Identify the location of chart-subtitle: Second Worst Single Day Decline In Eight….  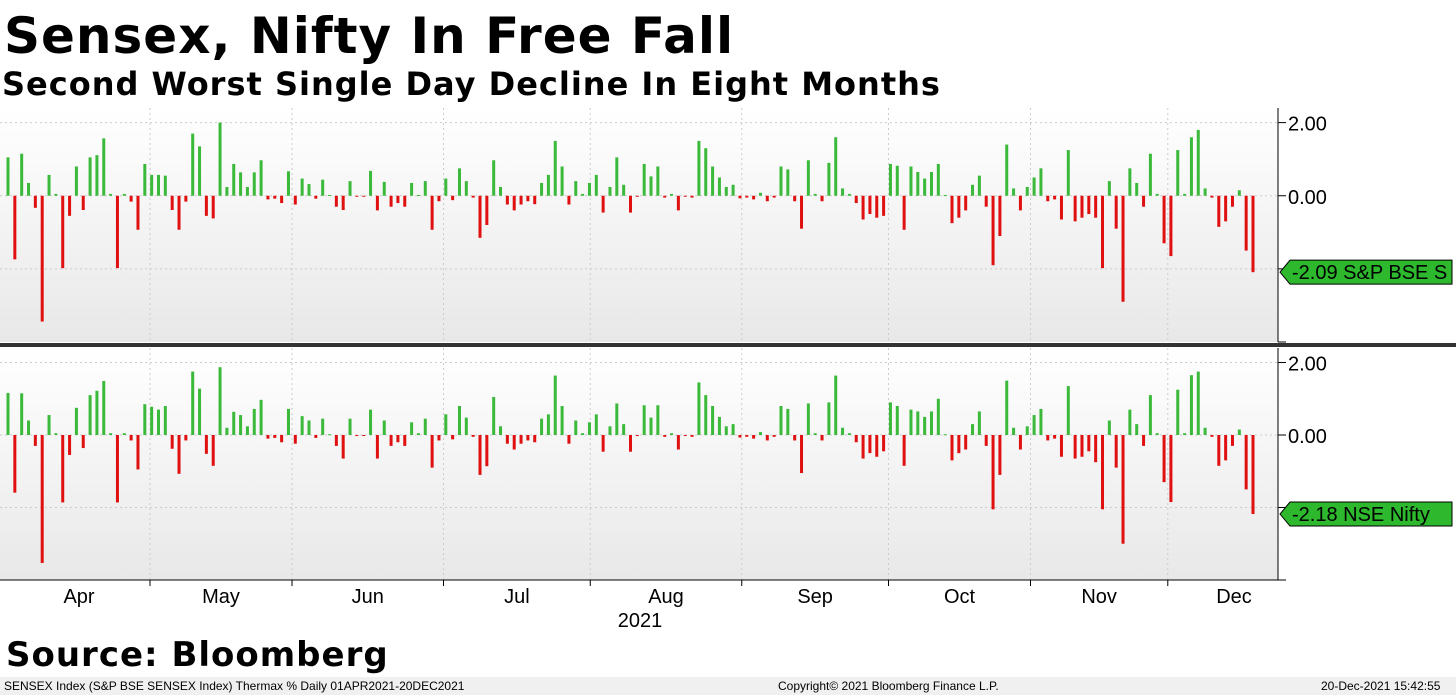
(471, 84).